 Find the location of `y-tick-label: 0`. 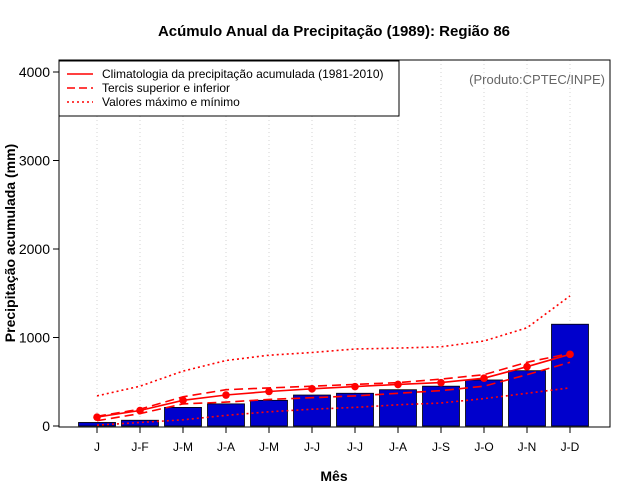

y-tick-label: 0 is located at coordinates (46, 426).